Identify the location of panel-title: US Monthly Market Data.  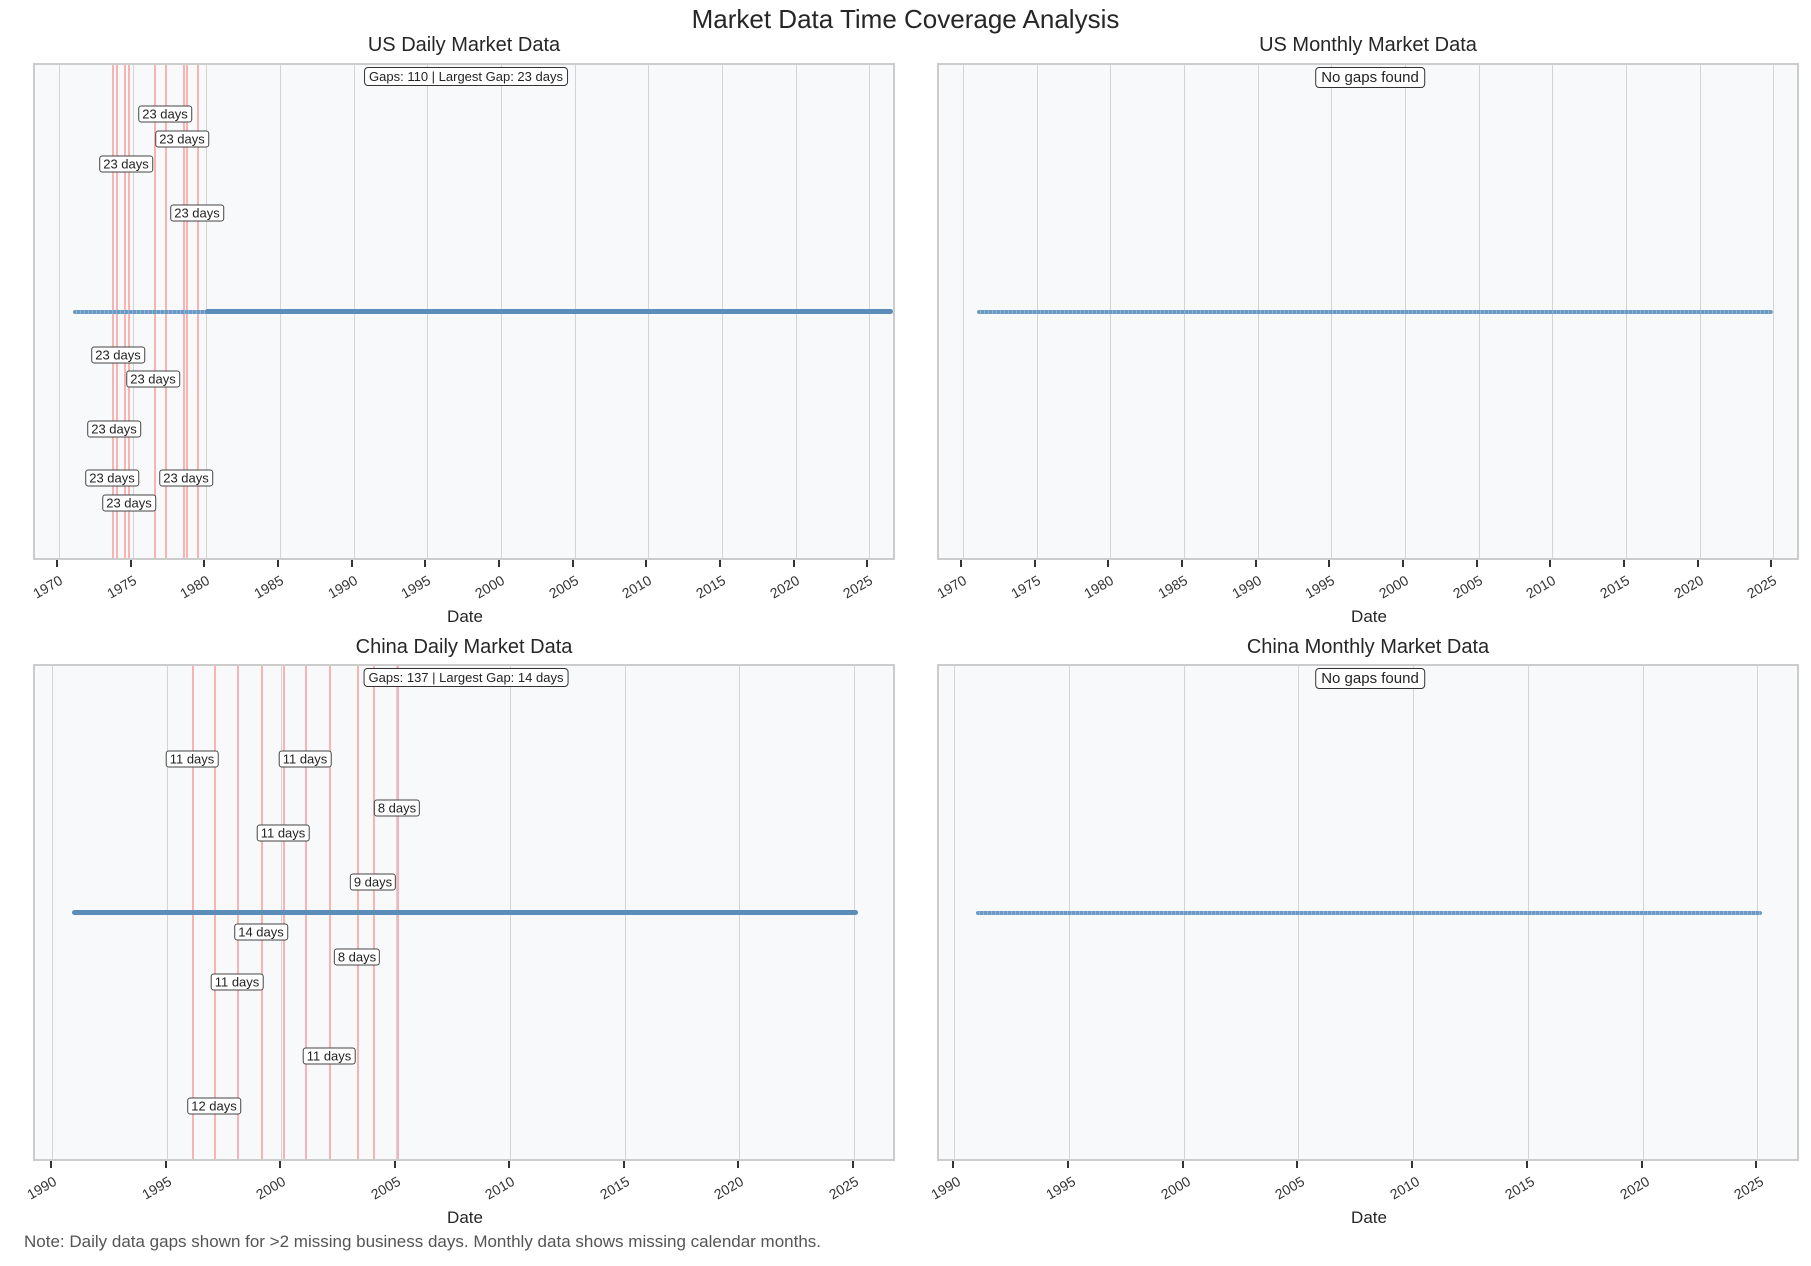
(1368, 45).